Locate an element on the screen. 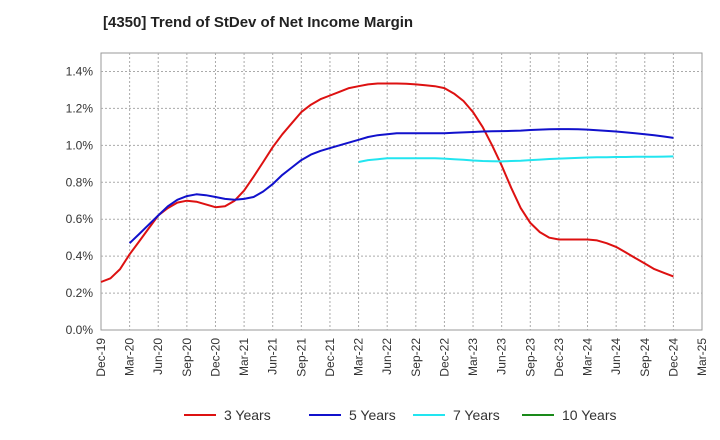 This screenshot has width=720, height=440. x-tick-label: Dec-22 is located at coordinates (444, 357).